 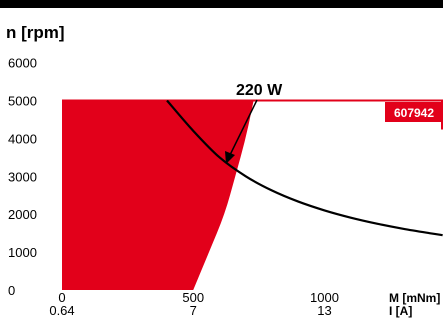 What do you see at coordinates (35, 32) in the screenshot?
I see `y-axis-title: n [rpm]` at bounding box center [35, 32].